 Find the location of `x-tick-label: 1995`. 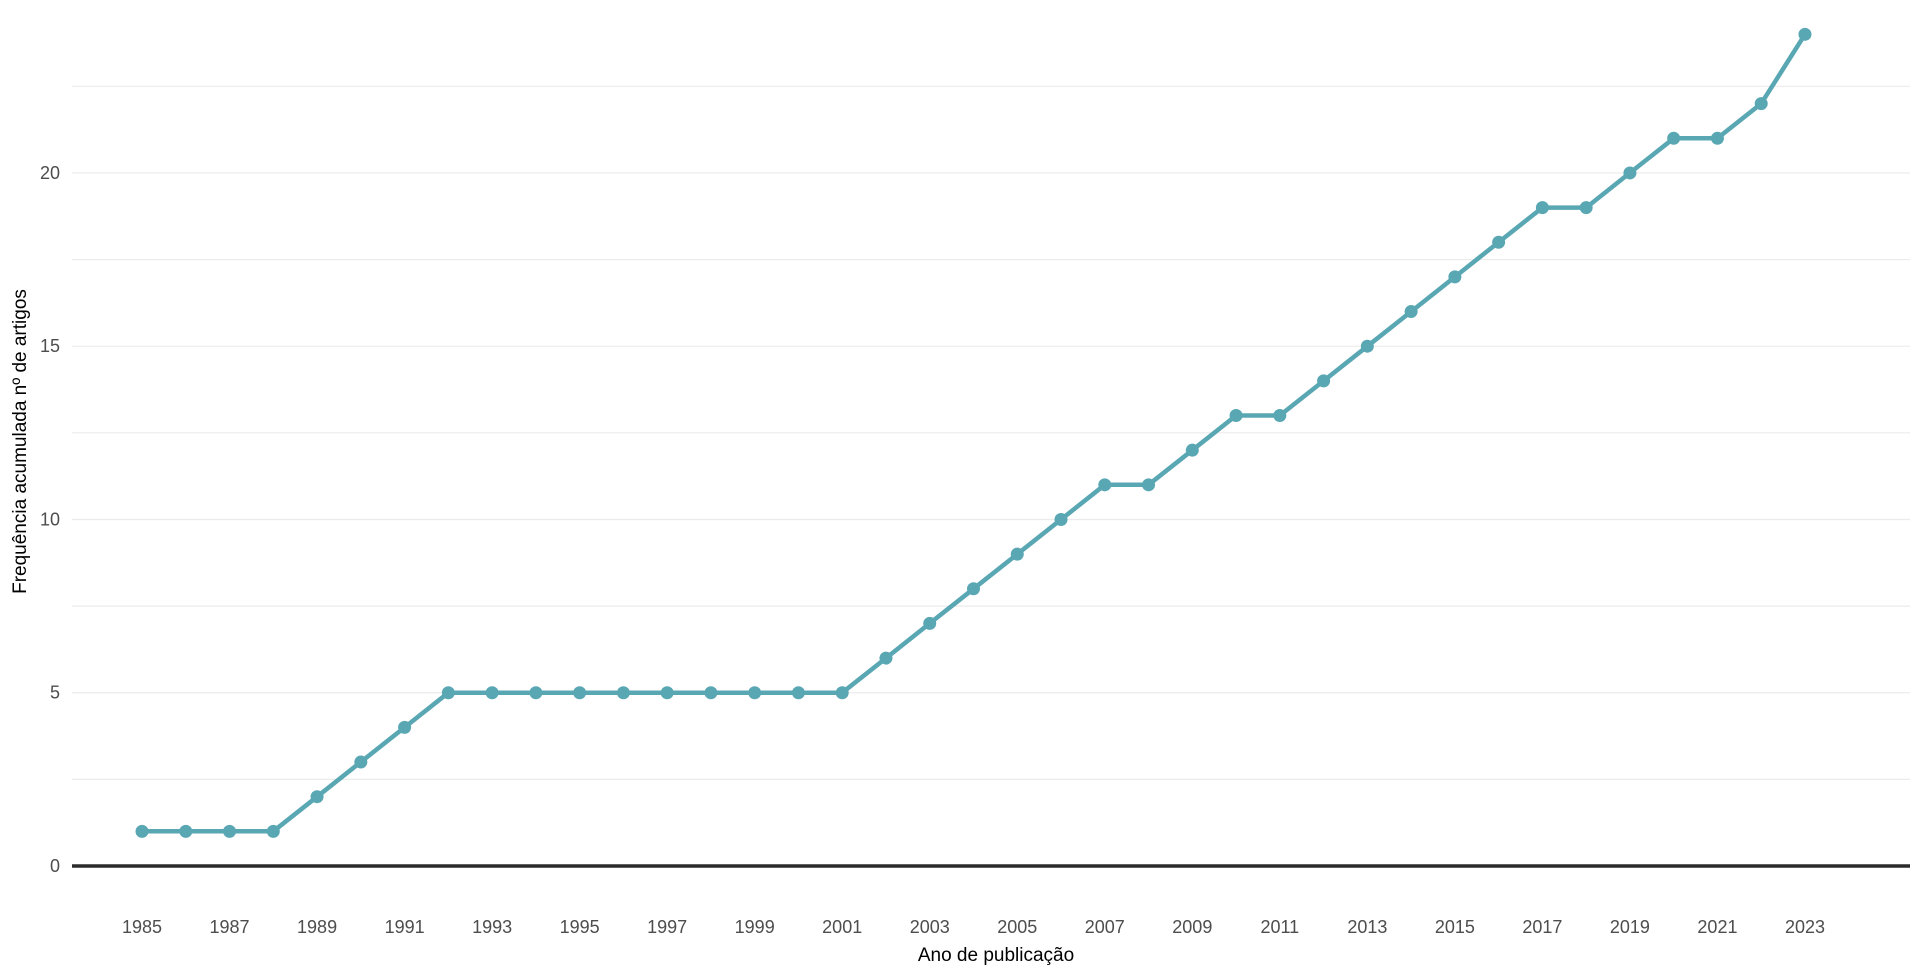

x-tick-label: 1995 is located at coordinates (580, 927).